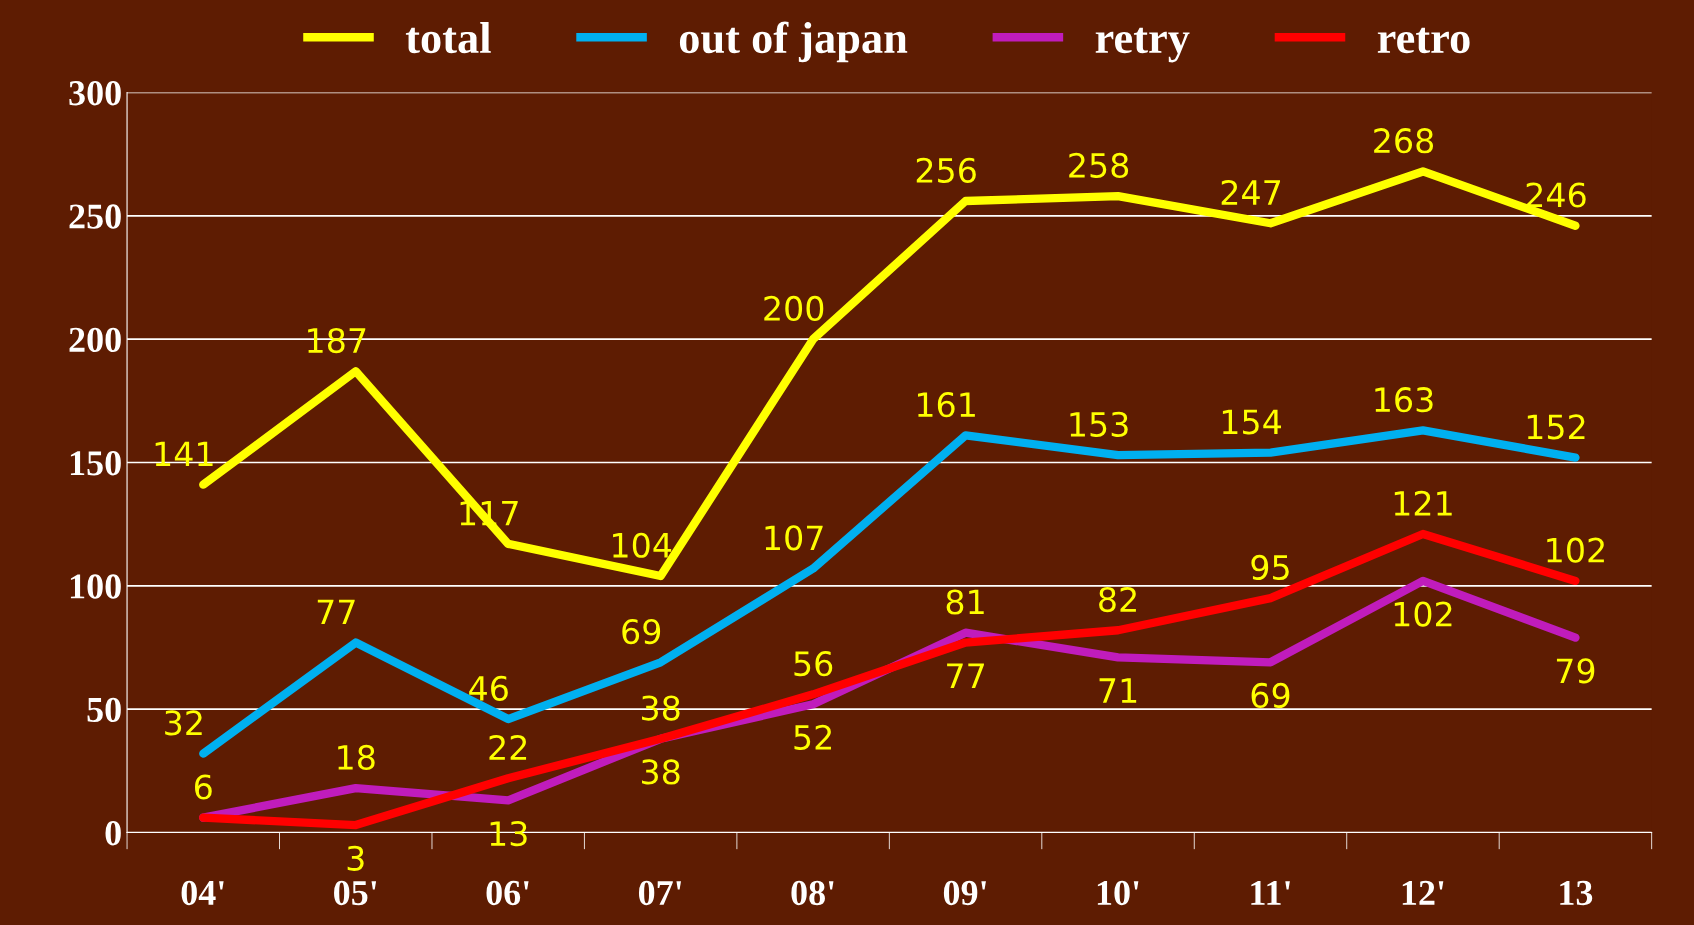 This screenshot has height=925, width=1694. What do you see at coordinates (356, 757) in the screenshot?
I see `data-label: 18` at bounding box center [356, 757].